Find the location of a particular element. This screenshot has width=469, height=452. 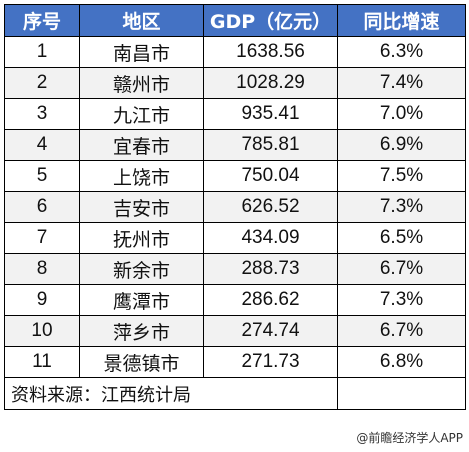

header-gdp: GDP（亿元） is located at coordinates (270, 20).